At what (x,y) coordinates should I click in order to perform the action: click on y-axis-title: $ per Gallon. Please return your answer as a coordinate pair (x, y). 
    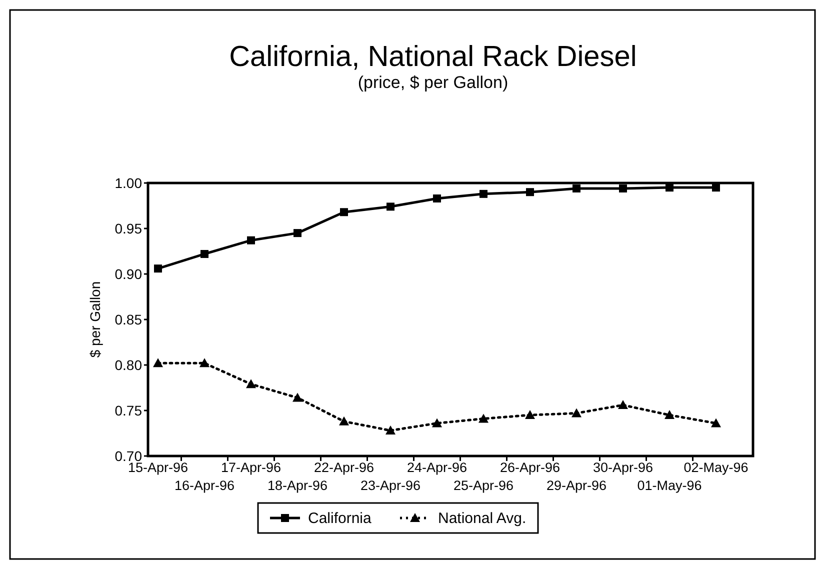
    Looking at the image, I should click on (95, 319).